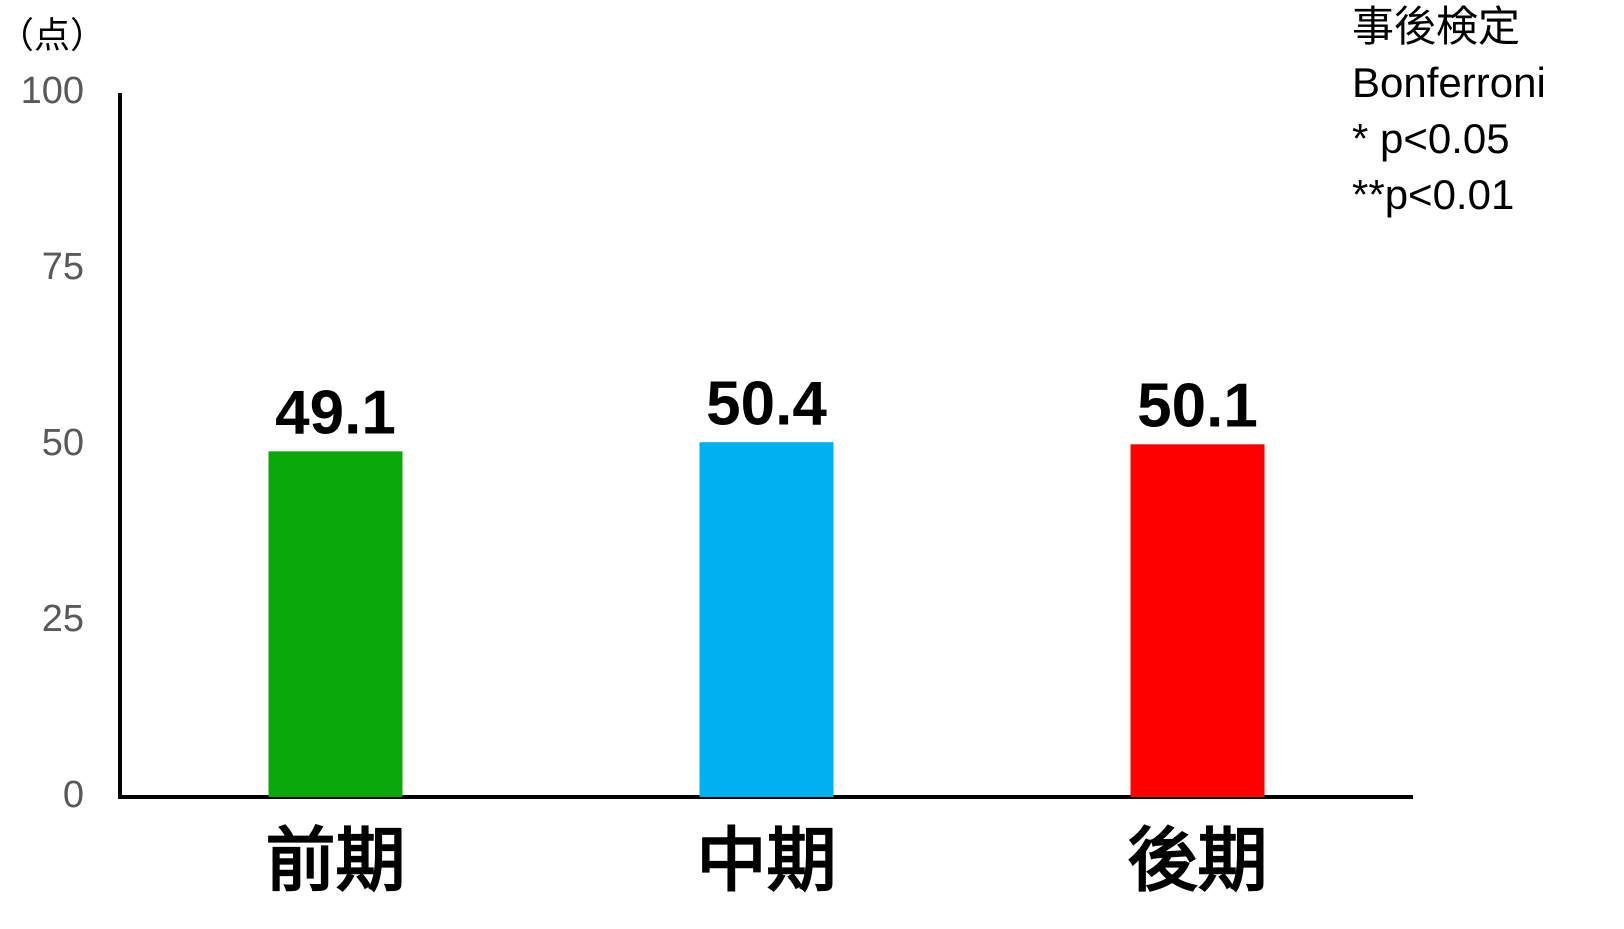  Describe the element at coordinates (1436, 26) in the screenshot. I see `annotation: 事後検定` at that location.